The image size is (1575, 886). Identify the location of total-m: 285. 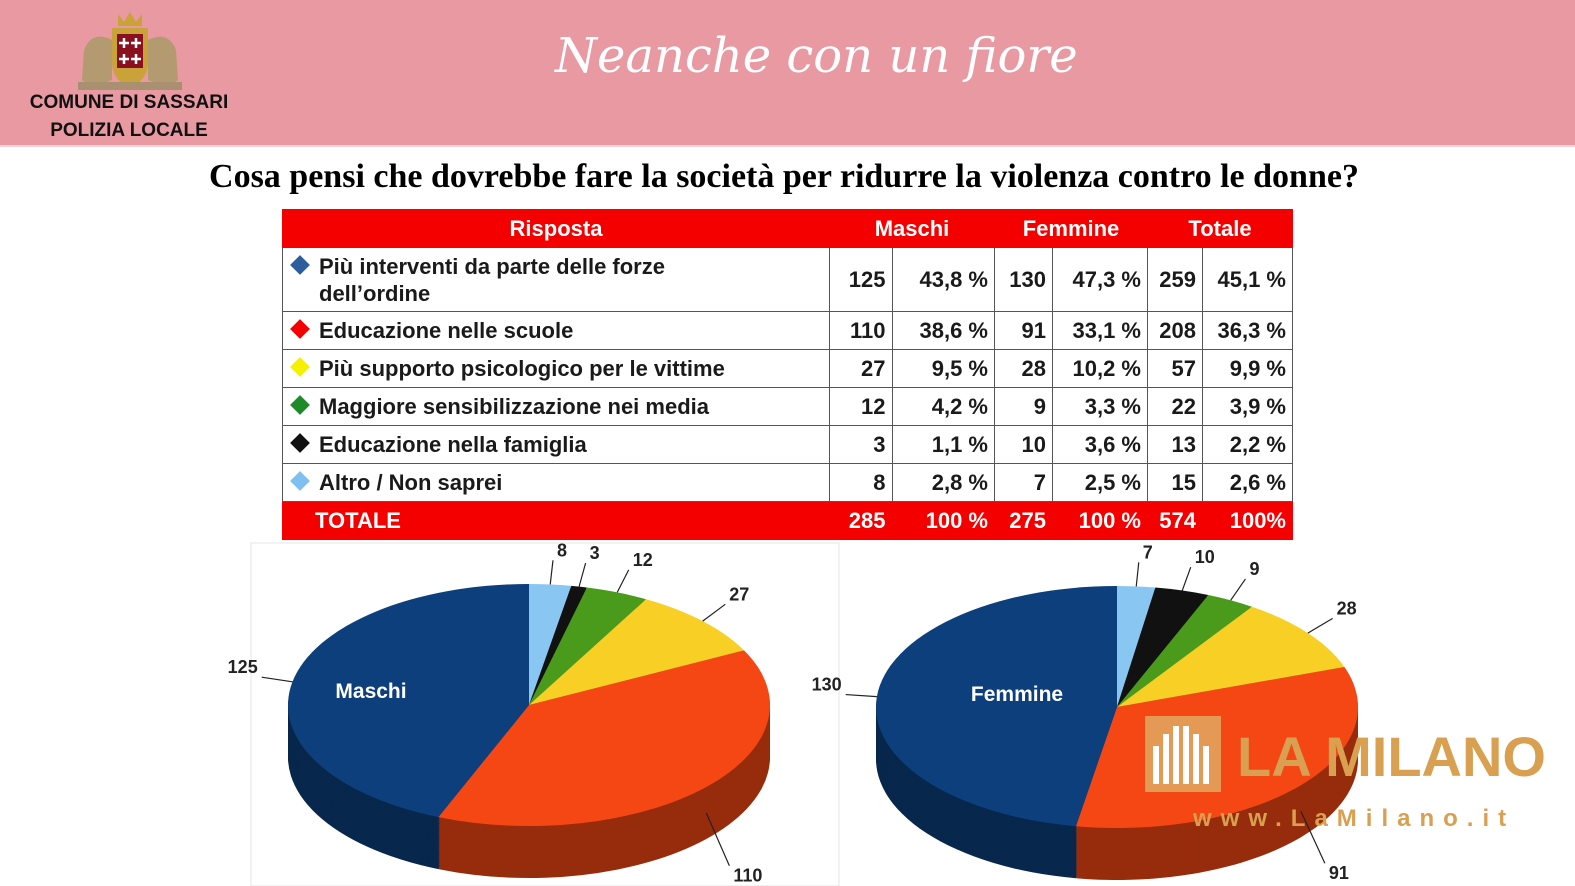
(861, 520).